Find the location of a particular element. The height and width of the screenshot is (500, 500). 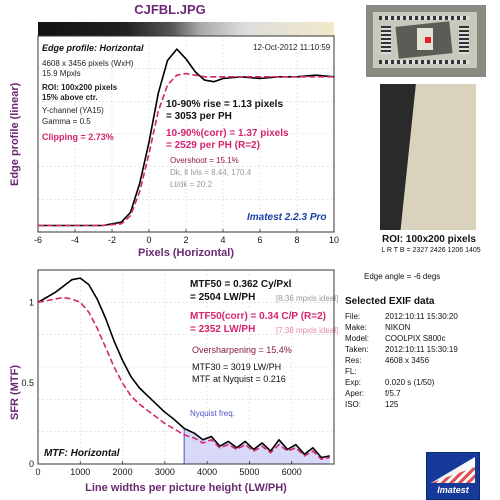

test-chart-thumbnail is located at coordinates (426, 41).